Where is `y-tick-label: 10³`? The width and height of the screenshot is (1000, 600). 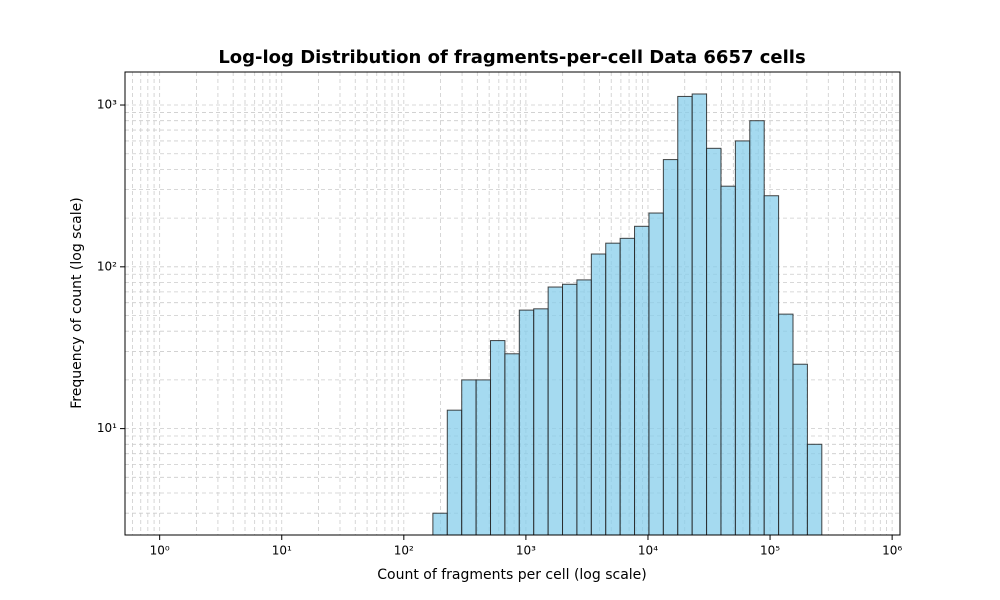
y-tick-label: 10³ is located at coordinates (107, 105).